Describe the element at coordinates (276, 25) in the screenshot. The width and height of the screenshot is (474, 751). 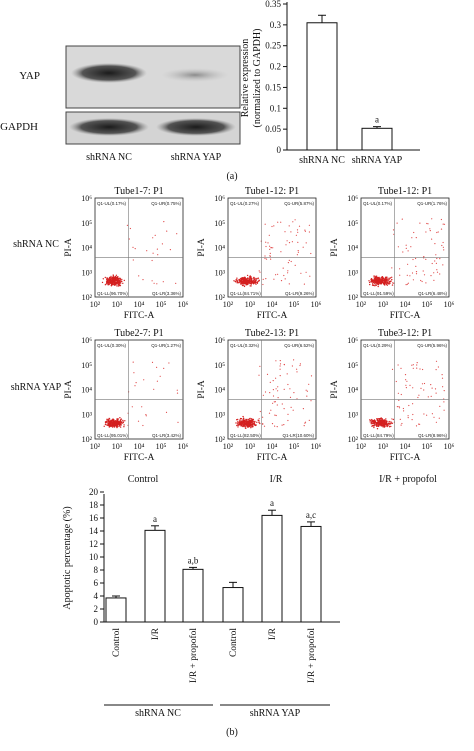
I see `chart-a-ytick-label: 0.3` at that location.